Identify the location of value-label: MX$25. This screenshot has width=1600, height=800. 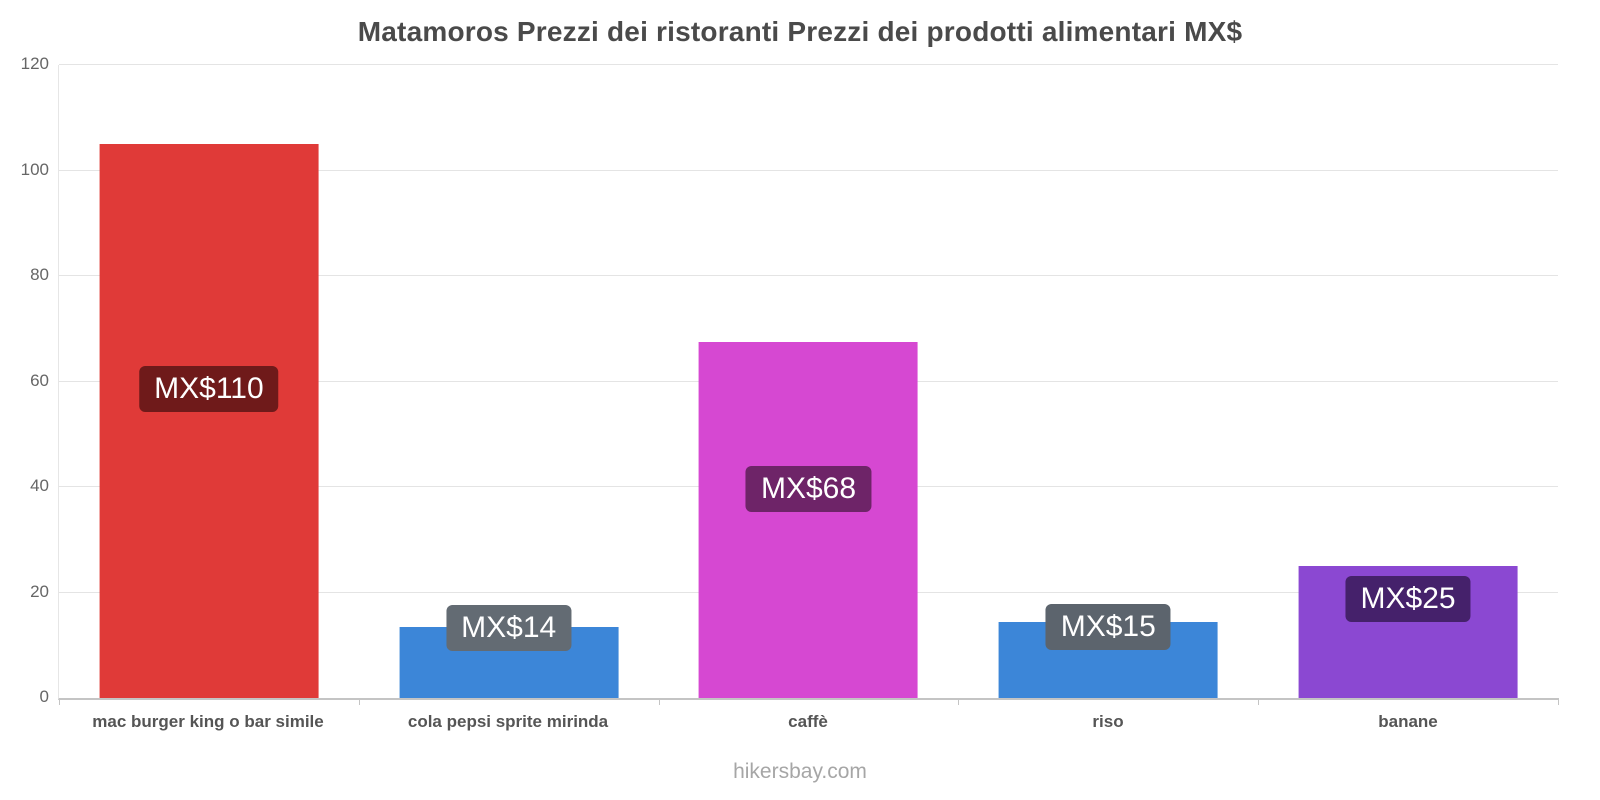
(1408, 599).